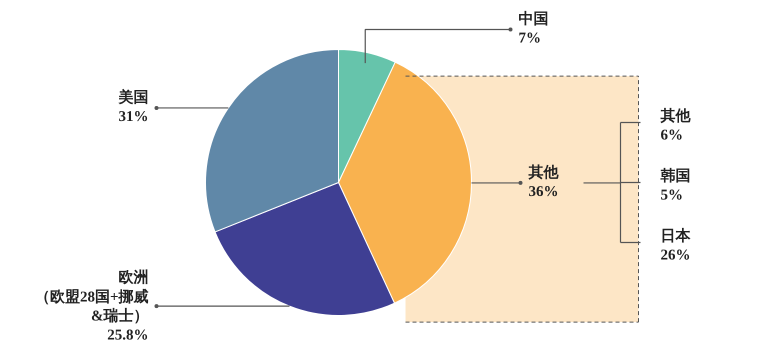  Describe the element at coordinates (91, 297) in the screenshot. I see `slice-label: 欧洲（欧盟28国+挪威&瑞士）` at that location.